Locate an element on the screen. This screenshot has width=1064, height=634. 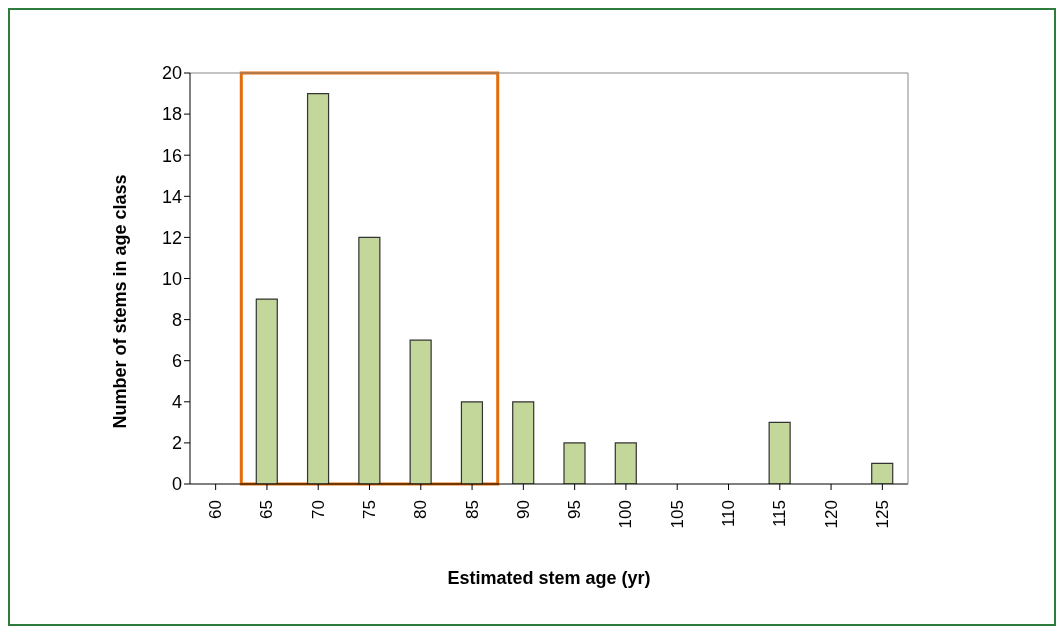
x-tick-label: 60 is located at coordinates (216, 509).